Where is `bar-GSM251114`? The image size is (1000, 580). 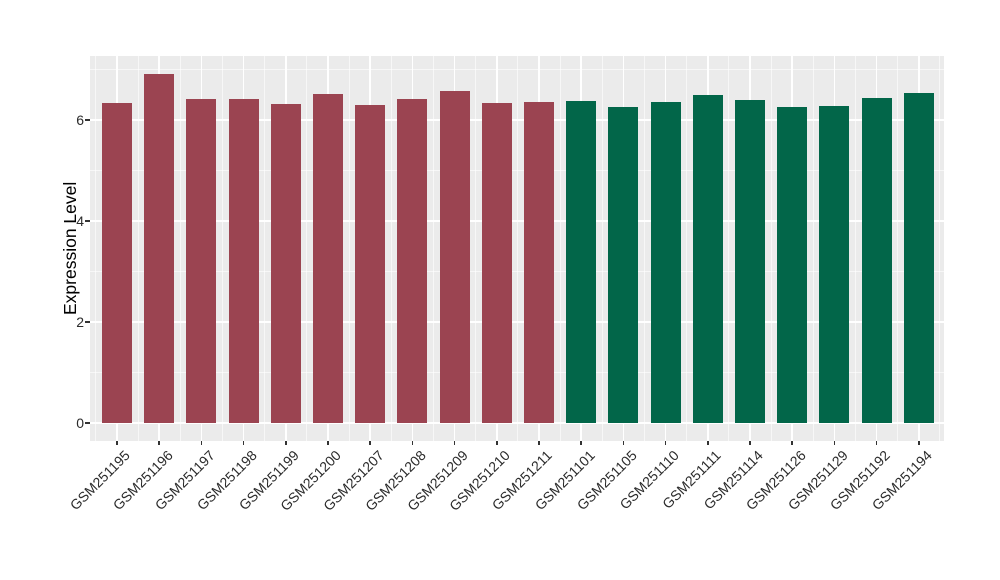 bar-GSM251114 is located at coordinates (750, 261).